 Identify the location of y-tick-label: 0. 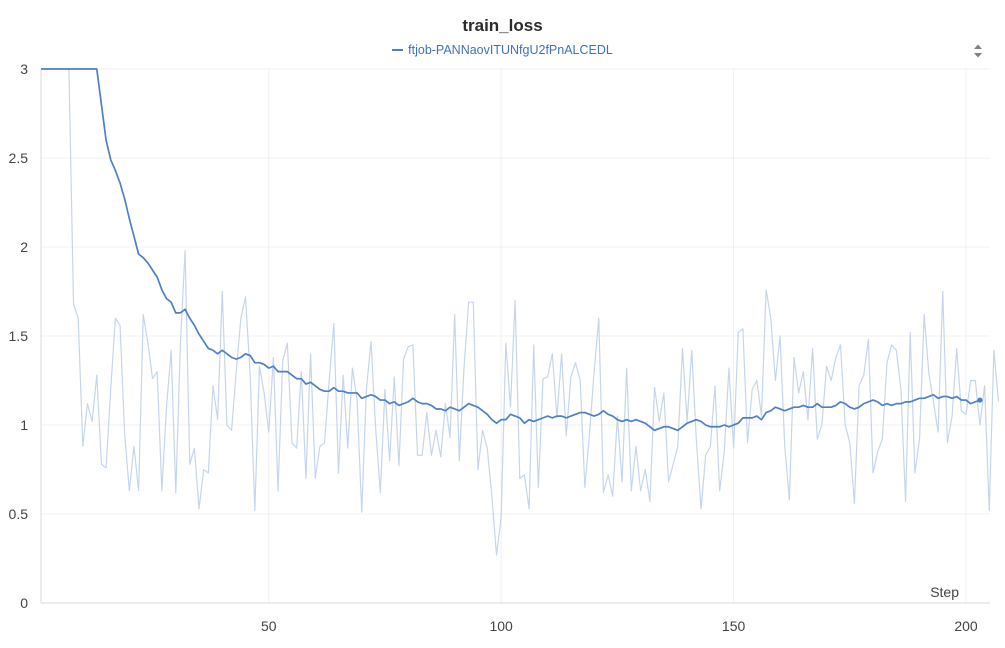
(24, 603).